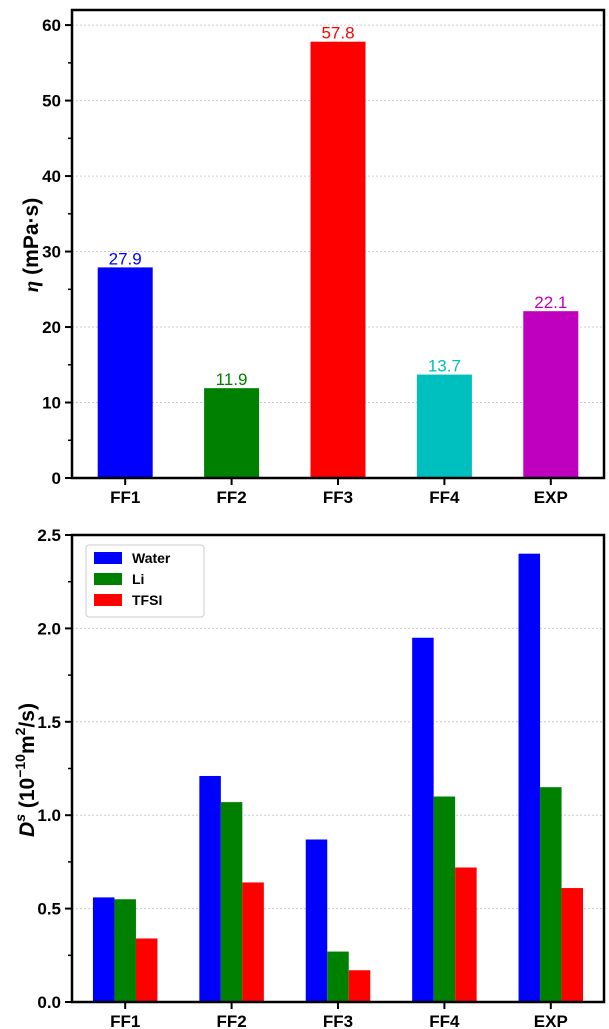 Image resolution: width=609 pixels, height=1029 pixels. I want to click on diffusion-bar-tfsi-ff1, so click(146, 970).